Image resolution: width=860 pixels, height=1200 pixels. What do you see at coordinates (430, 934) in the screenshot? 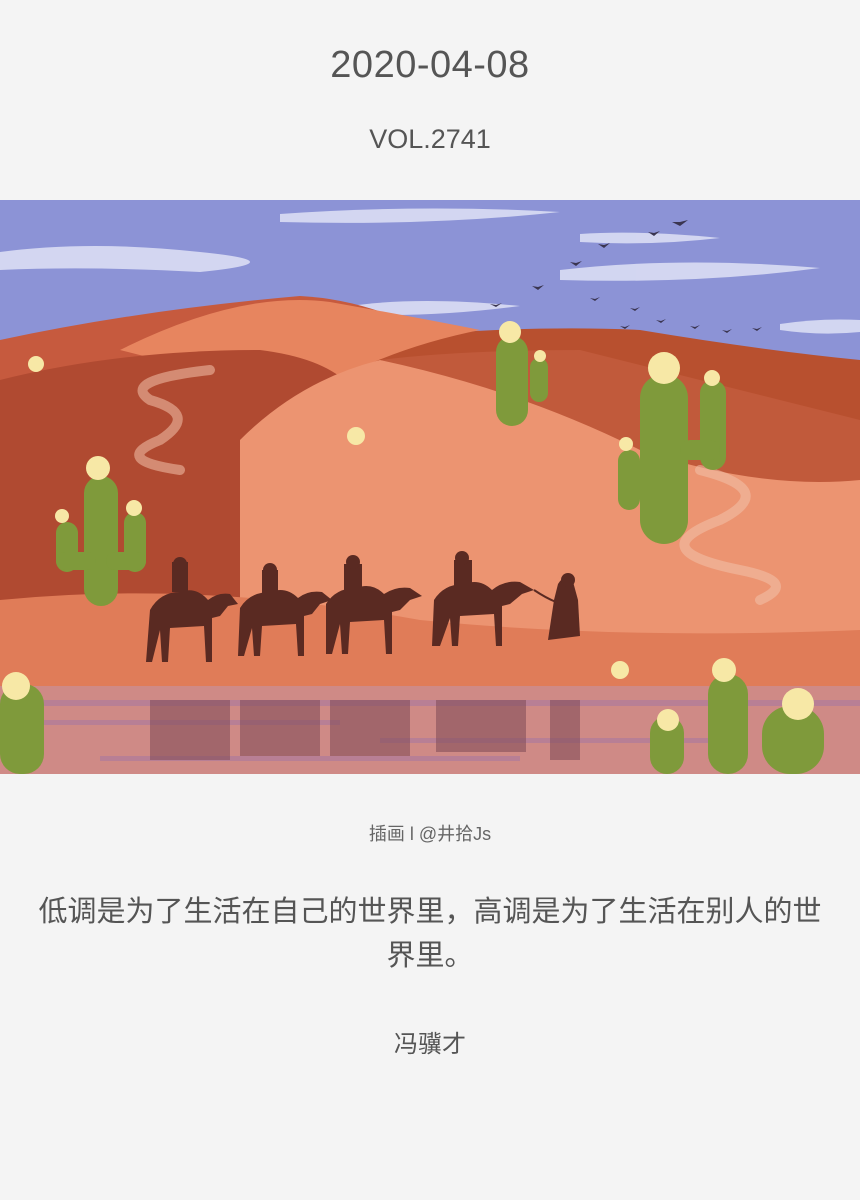
I see `quote-text: 低调是为了生活在自己的世界里，高调是为了生活在别人的世界里。` at bounding box center [430, 934].